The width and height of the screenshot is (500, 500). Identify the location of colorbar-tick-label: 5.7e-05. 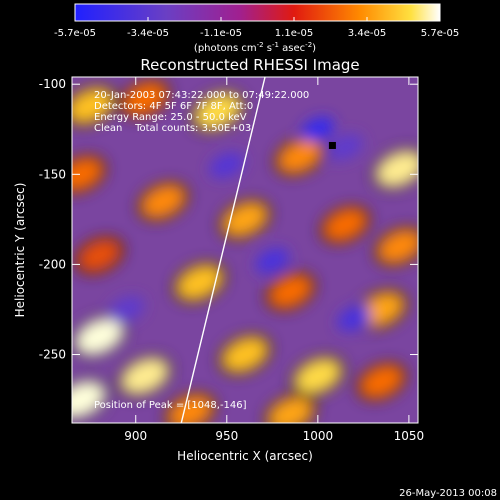
(440, 33).